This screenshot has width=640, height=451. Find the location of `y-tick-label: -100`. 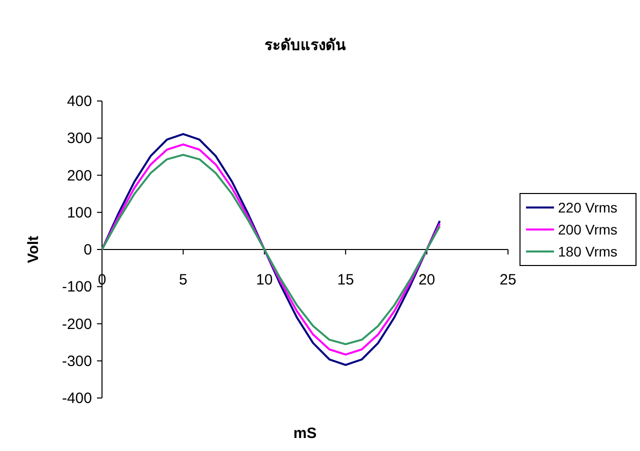

y-tick-label: -100 is located at coordinates (77, 287).